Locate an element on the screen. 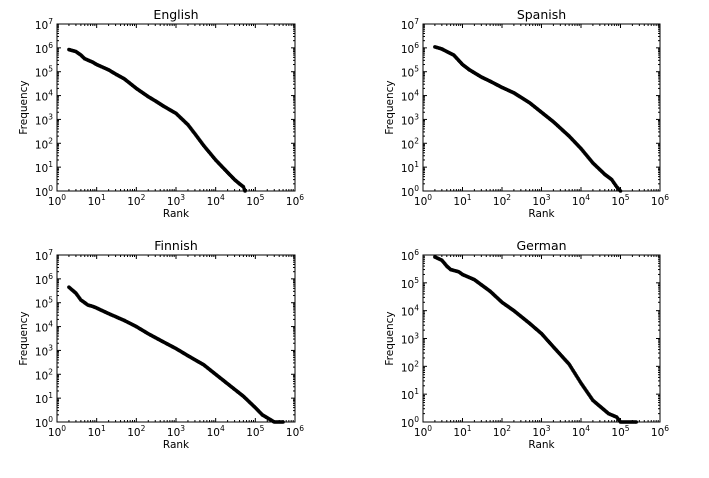  chart-title: Finnish is located at coordinates (176, 245).